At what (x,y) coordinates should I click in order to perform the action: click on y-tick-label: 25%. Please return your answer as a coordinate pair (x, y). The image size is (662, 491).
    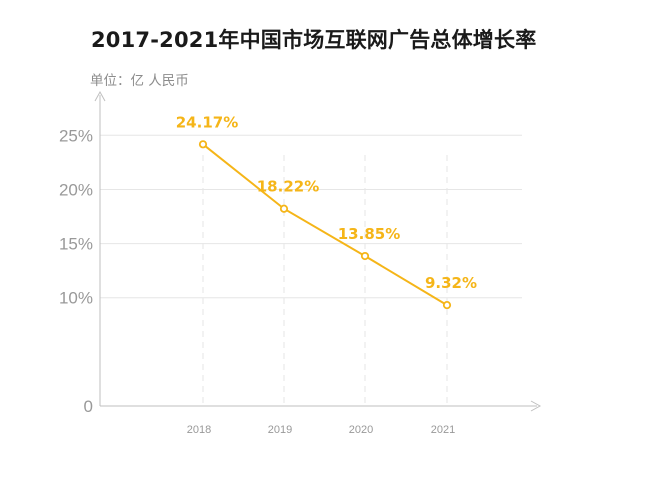
    Looking at the image, I should click on (76, 135).